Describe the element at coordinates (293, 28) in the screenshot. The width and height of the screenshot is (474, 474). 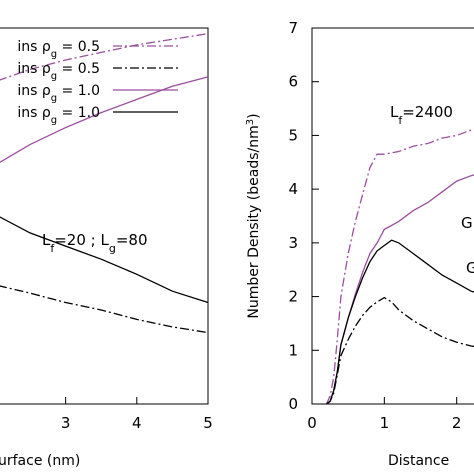
I see `right-y-tick-label-7: 7` at that location.